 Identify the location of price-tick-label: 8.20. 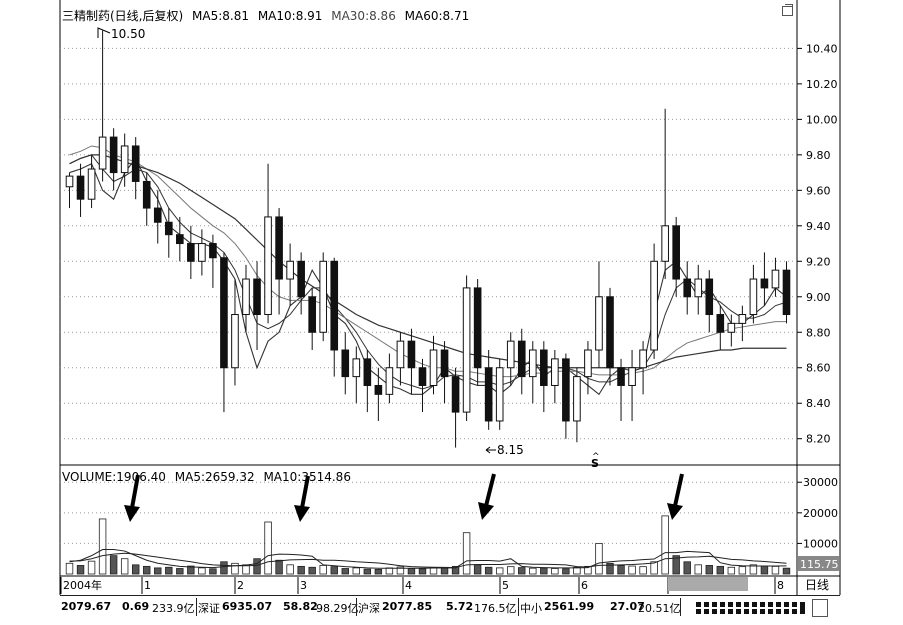
(818, 439).